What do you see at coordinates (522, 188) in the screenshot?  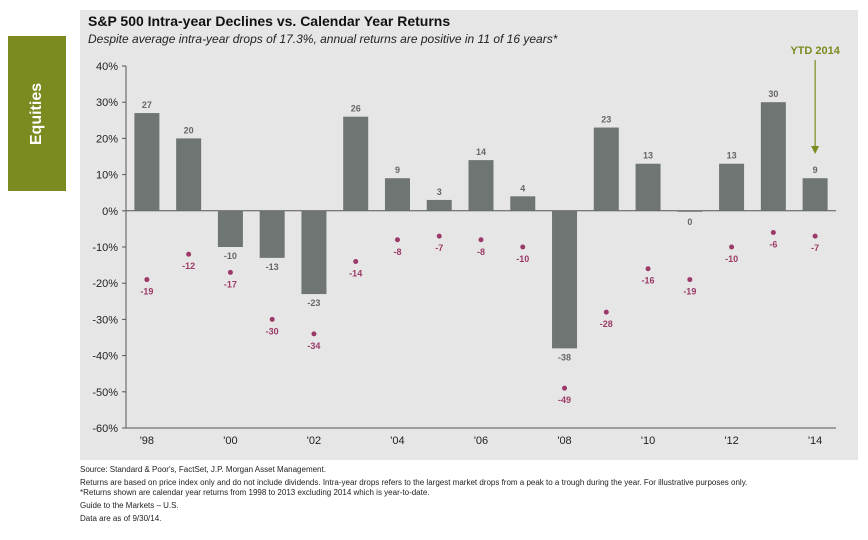 I see `return-label: 4` at bounding box center [522, 188].